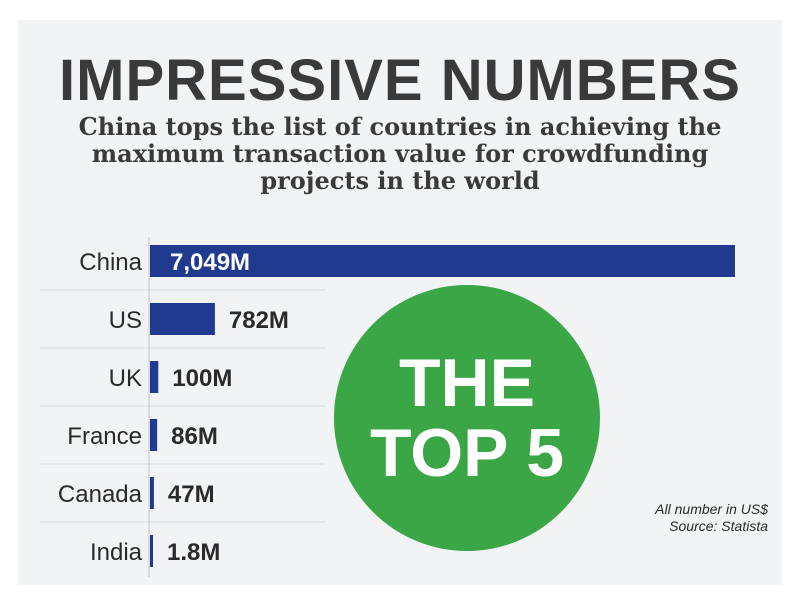 This screenshot has width=800, height=600. What do you see at coordinates (711, 509) in the screenshot?
I see `currency-note: All number in US$` at bounding box center [711, 509].